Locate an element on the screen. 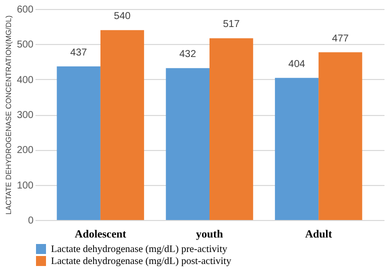  x-tick-label: Adolescent is located at coordinates (100, 234).